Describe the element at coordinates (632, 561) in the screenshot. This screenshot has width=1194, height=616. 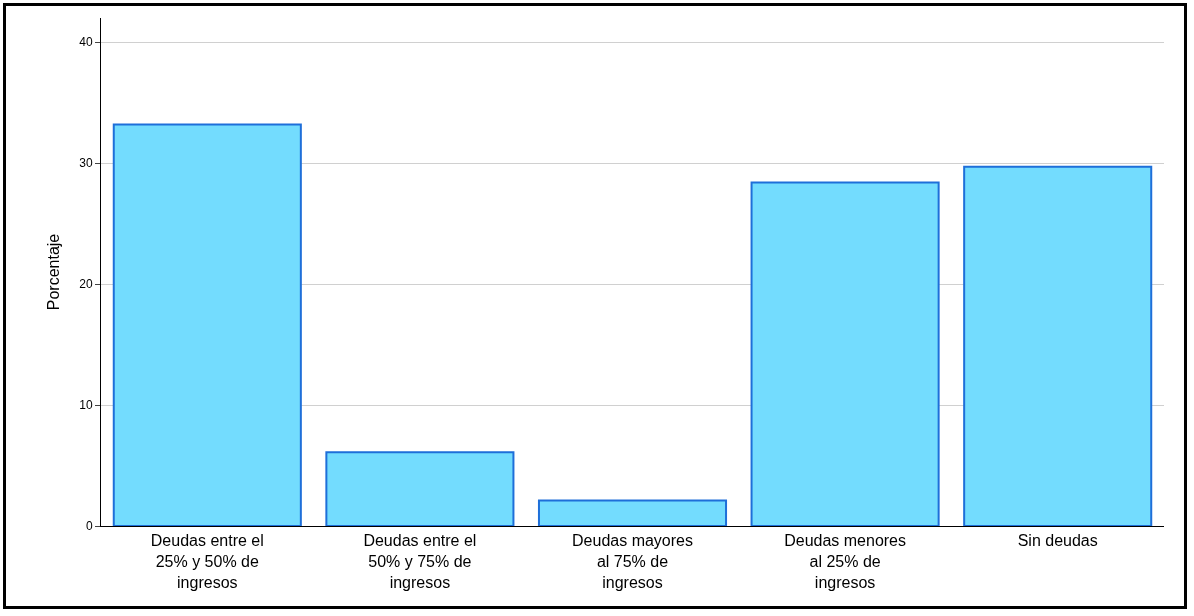
I see `x-tick-label: Deudas mayores al 75% de ingresos` at that location.